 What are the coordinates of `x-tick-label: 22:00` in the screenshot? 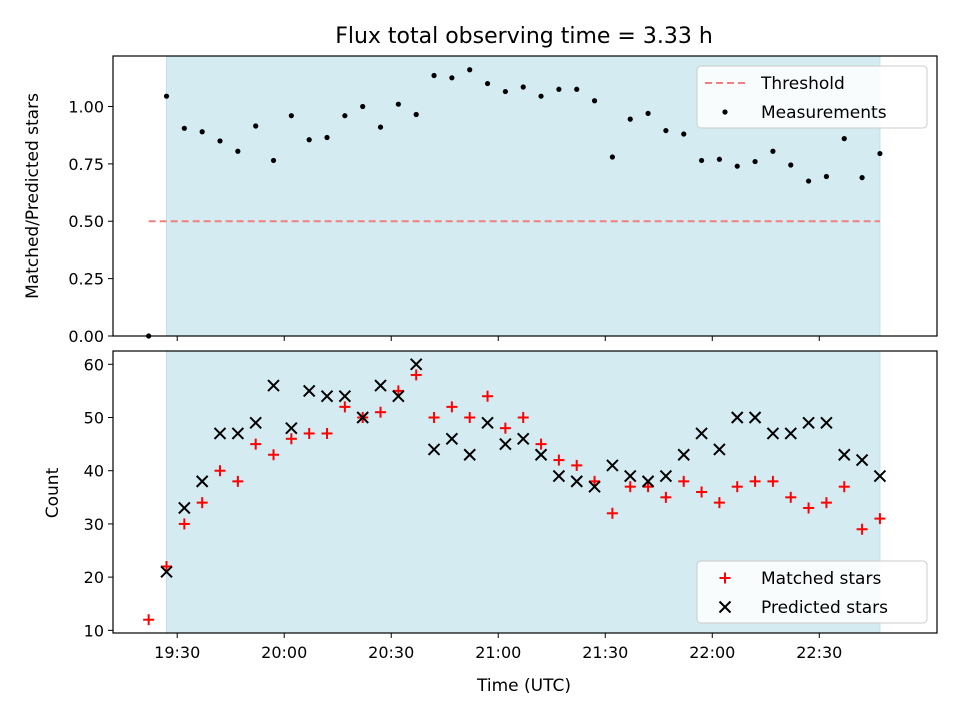 It's located at (712, 652).